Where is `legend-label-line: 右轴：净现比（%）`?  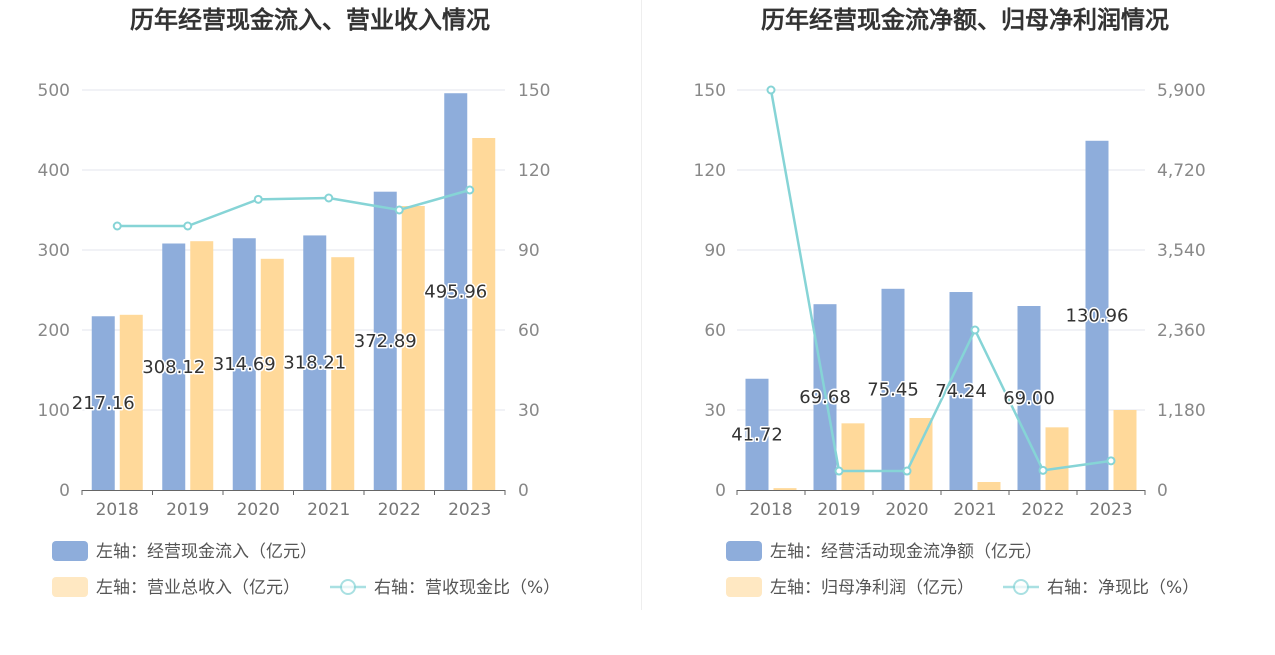 legend-label-line: 右轴：净现比（%） is located at coordinates (1123, 588).